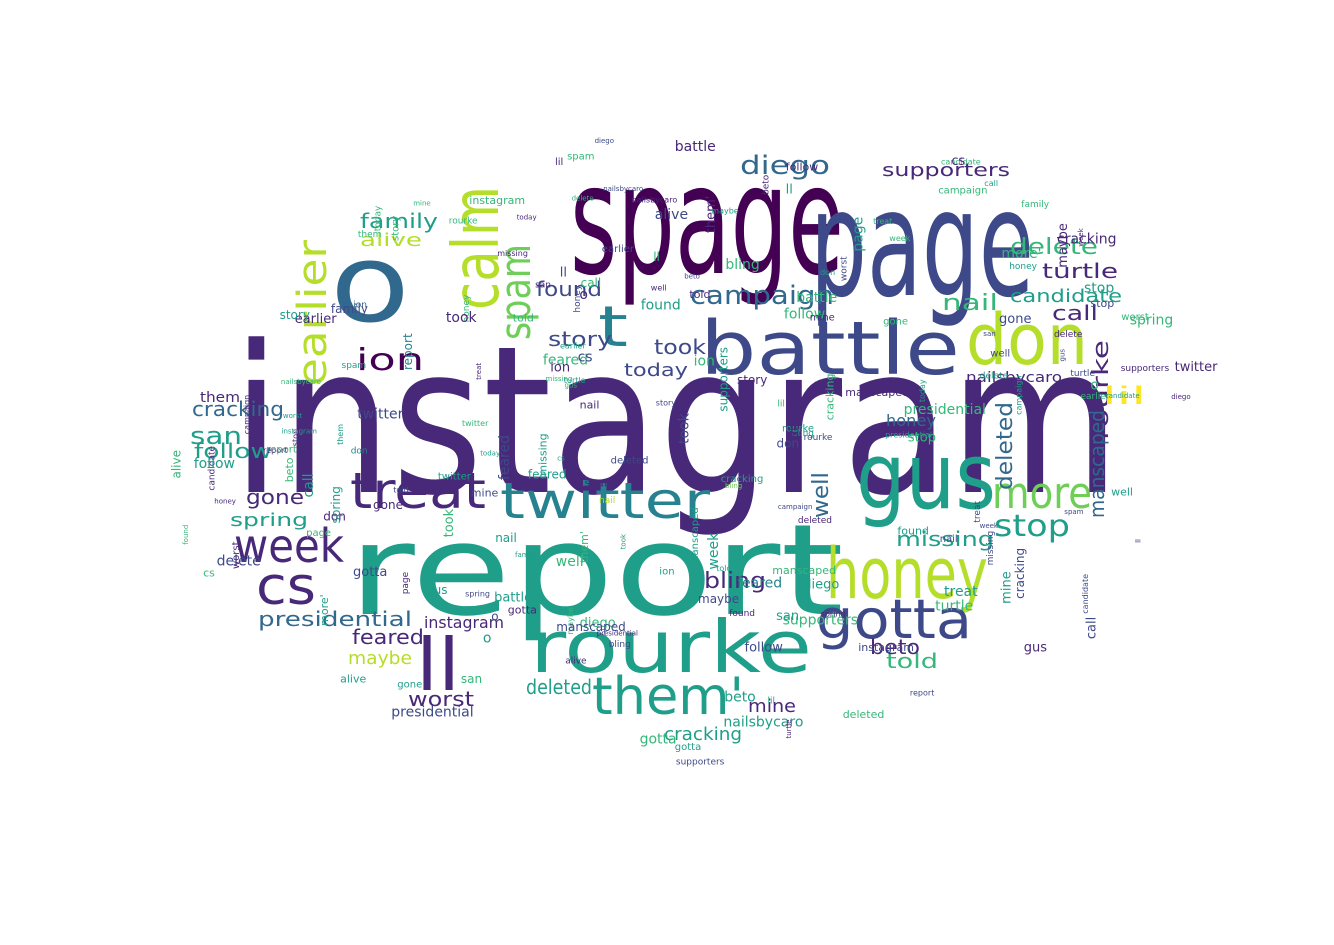  Describe the element at coordinates (671, 647) in the screenshot. I see `word-rourke: rourke` at that location.